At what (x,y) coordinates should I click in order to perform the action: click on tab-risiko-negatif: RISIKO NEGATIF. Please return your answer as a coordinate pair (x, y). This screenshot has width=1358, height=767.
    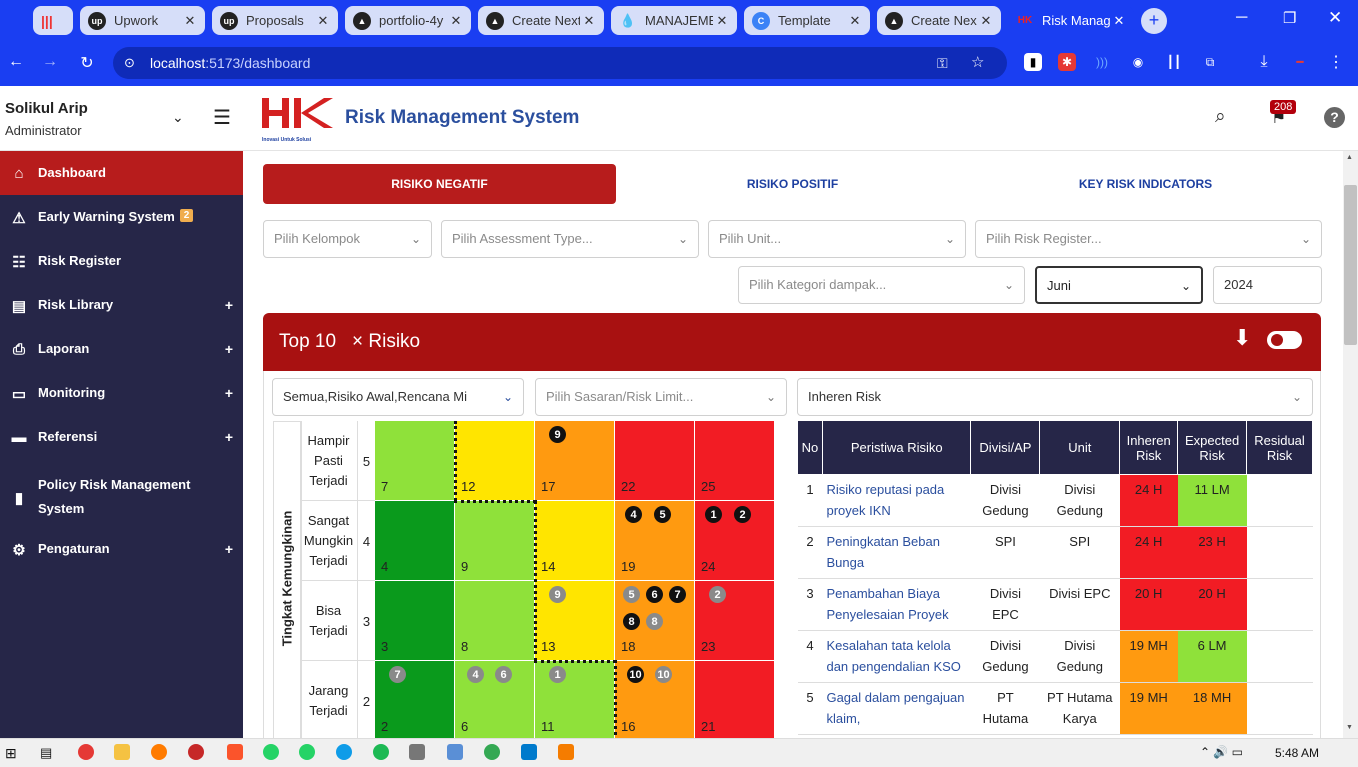
    Looking at the image, I should click on (439, 184).